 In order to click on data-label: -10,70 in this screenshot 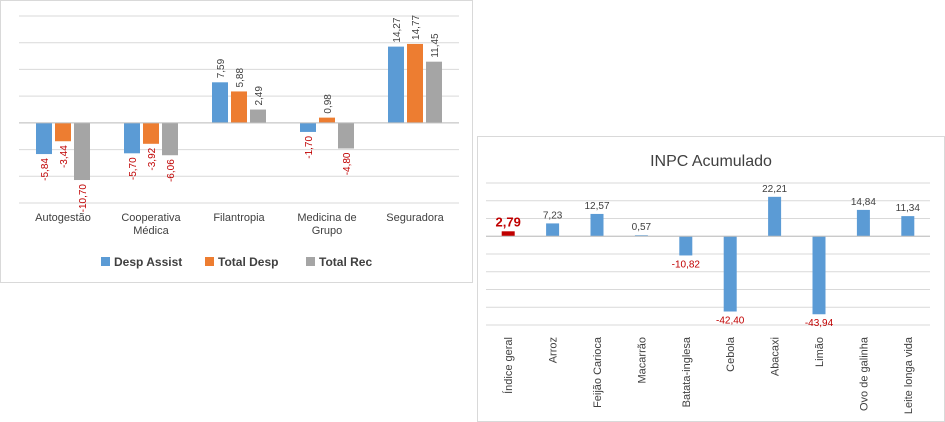, I will do `click(83, 198)`.